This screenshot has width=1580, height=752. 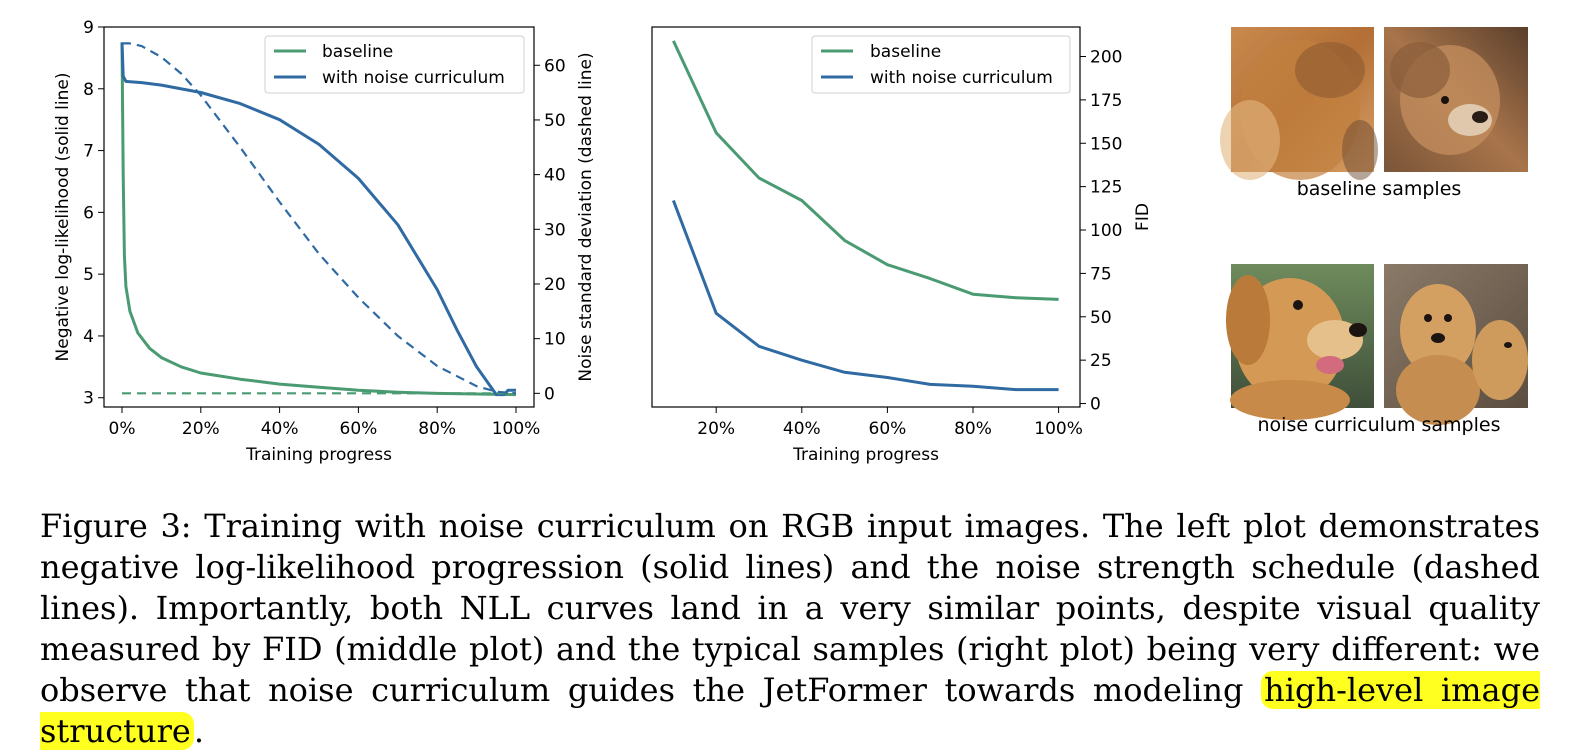 What do you see at coordinates (941, 64) in the screenshot?
I see `fid-legend: baseline with noise curriculum` at bounding box center [941, 64].